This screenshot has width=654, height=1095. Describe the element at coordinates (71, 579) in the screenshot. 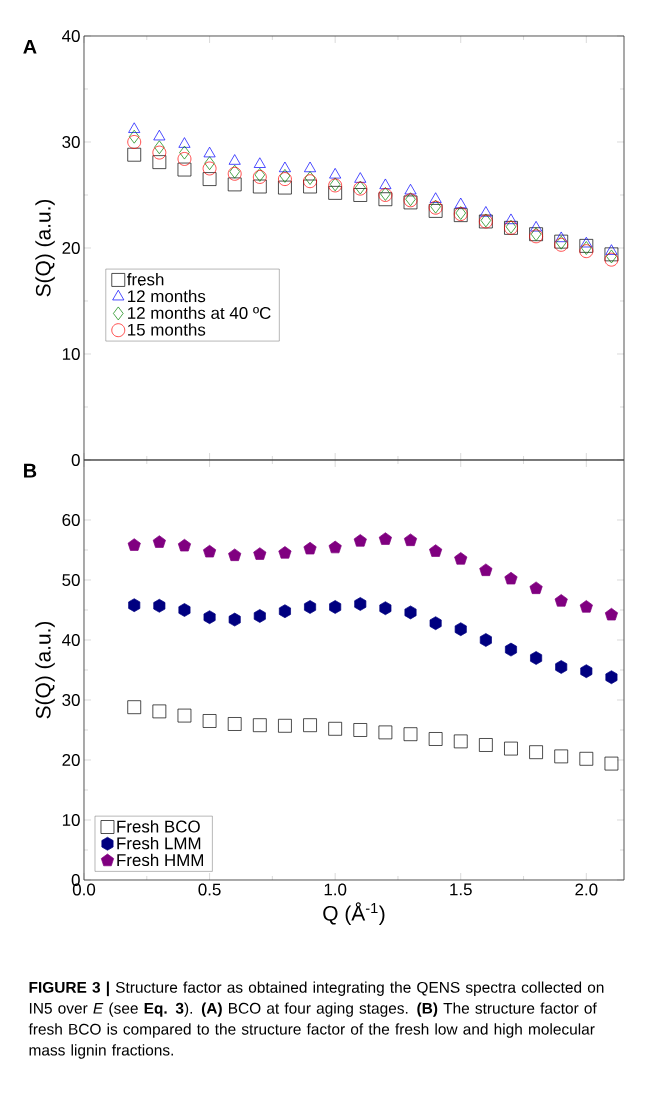

I see `y-tick-label: 50` at that location.